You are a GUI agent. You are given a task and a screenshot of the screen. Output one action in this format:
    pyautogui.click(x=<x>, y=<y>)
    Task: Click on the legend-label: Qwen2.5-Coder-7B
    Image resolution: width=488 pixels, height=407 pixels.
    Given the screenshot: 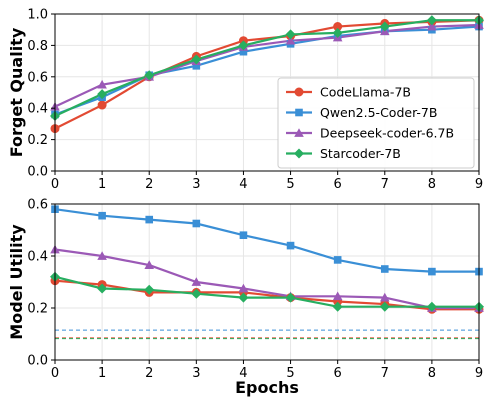 What is the action you would take?
    pyautogui.click(x=378, y=112)
    